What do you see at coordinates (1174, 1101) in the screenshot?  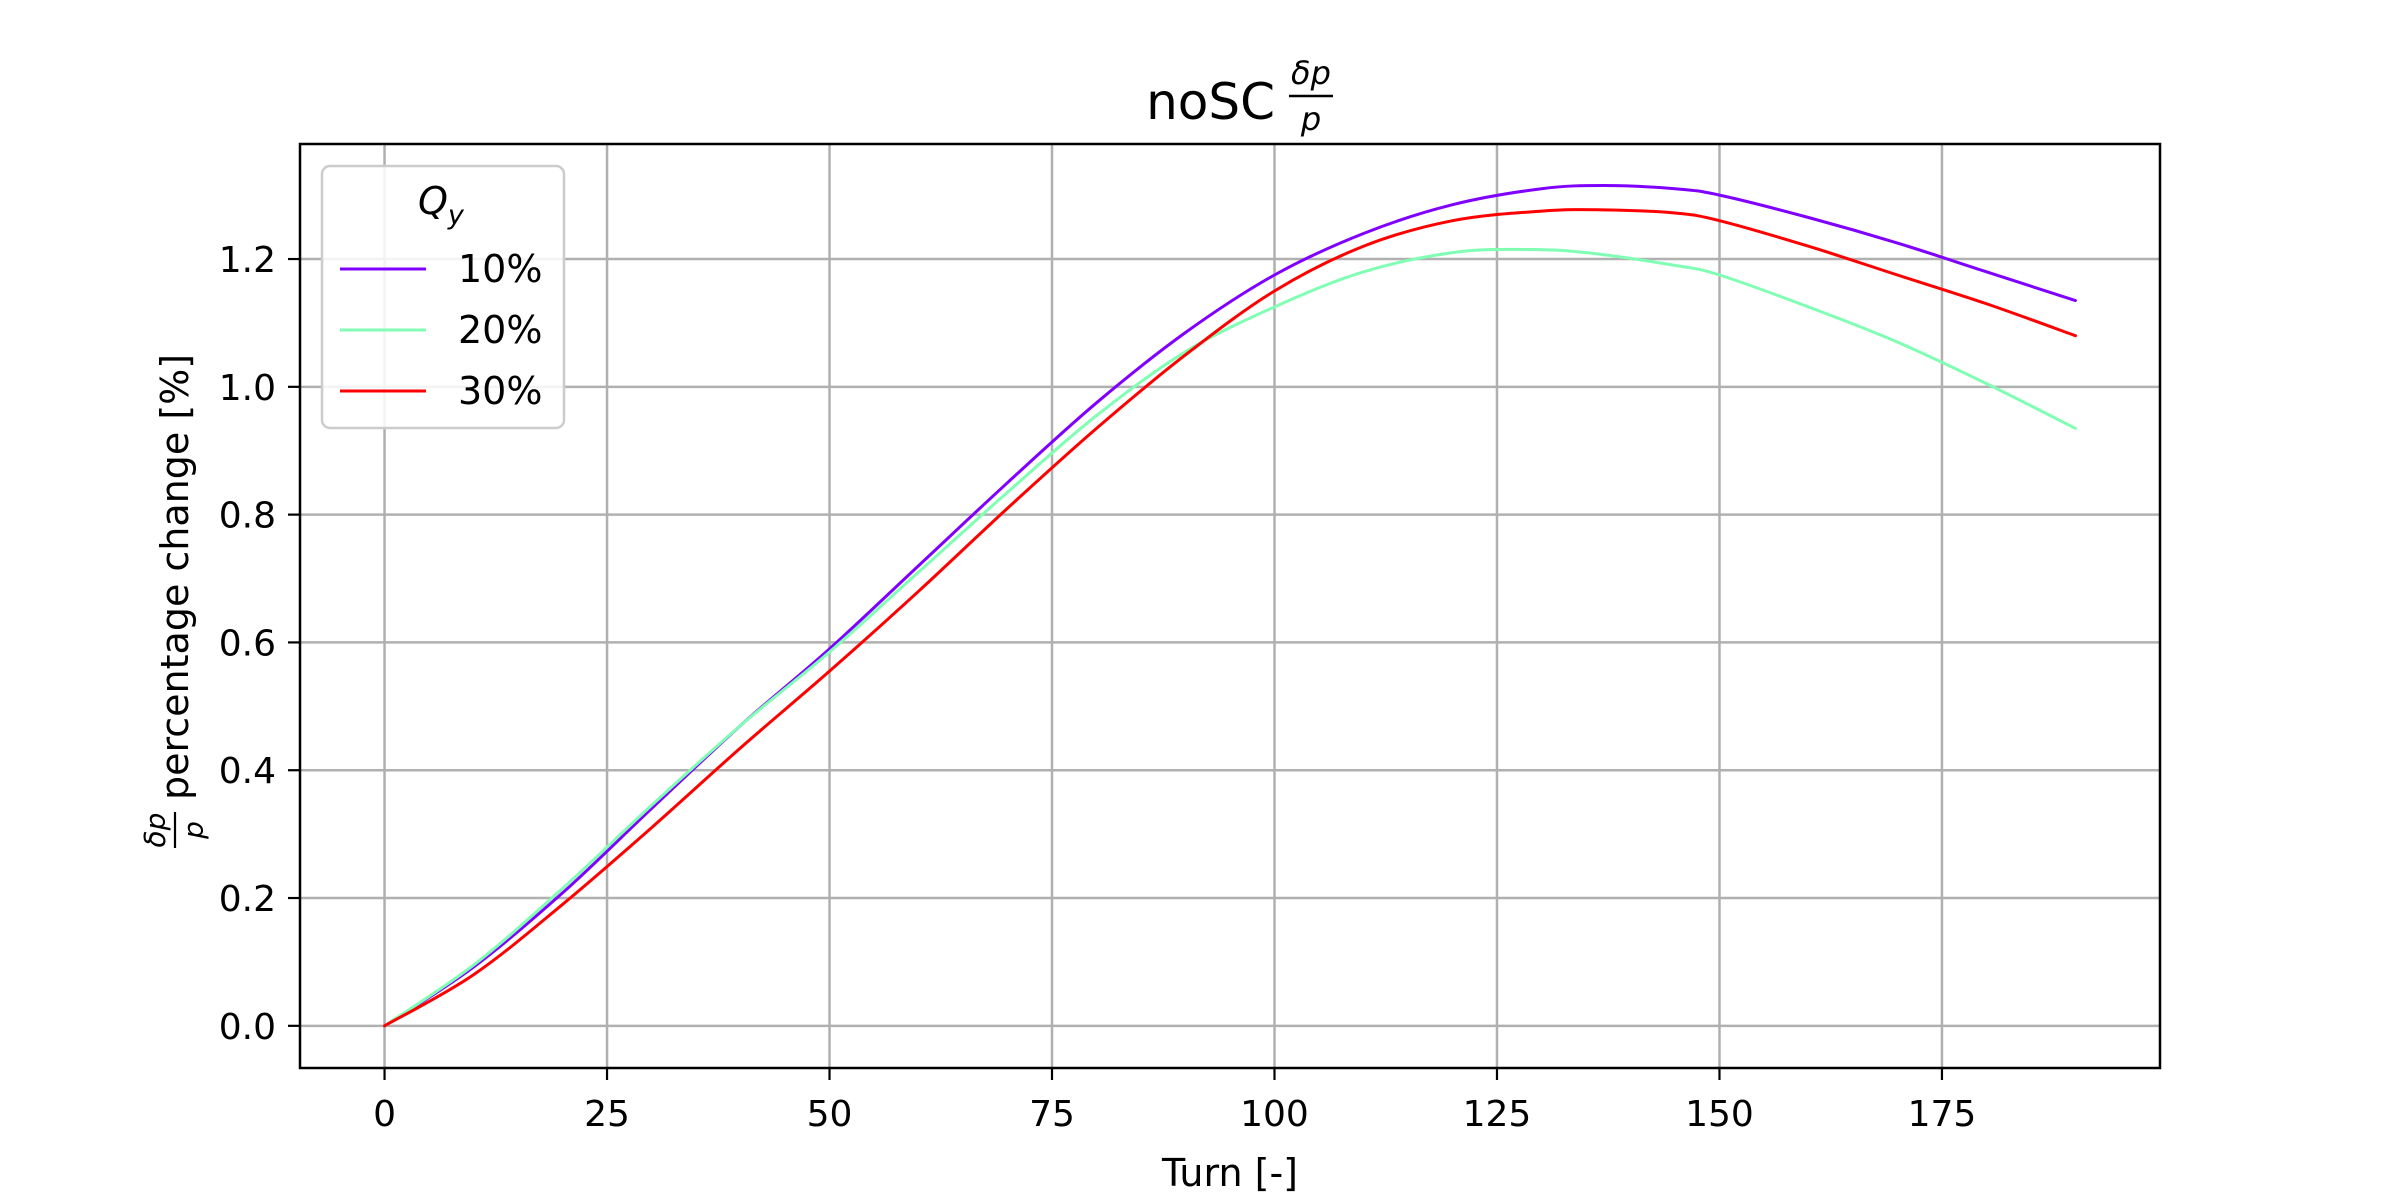 I see `x-axis-ticks: 0 25 50 75 100 125 150 175` at bounding box center [1174, 1101].